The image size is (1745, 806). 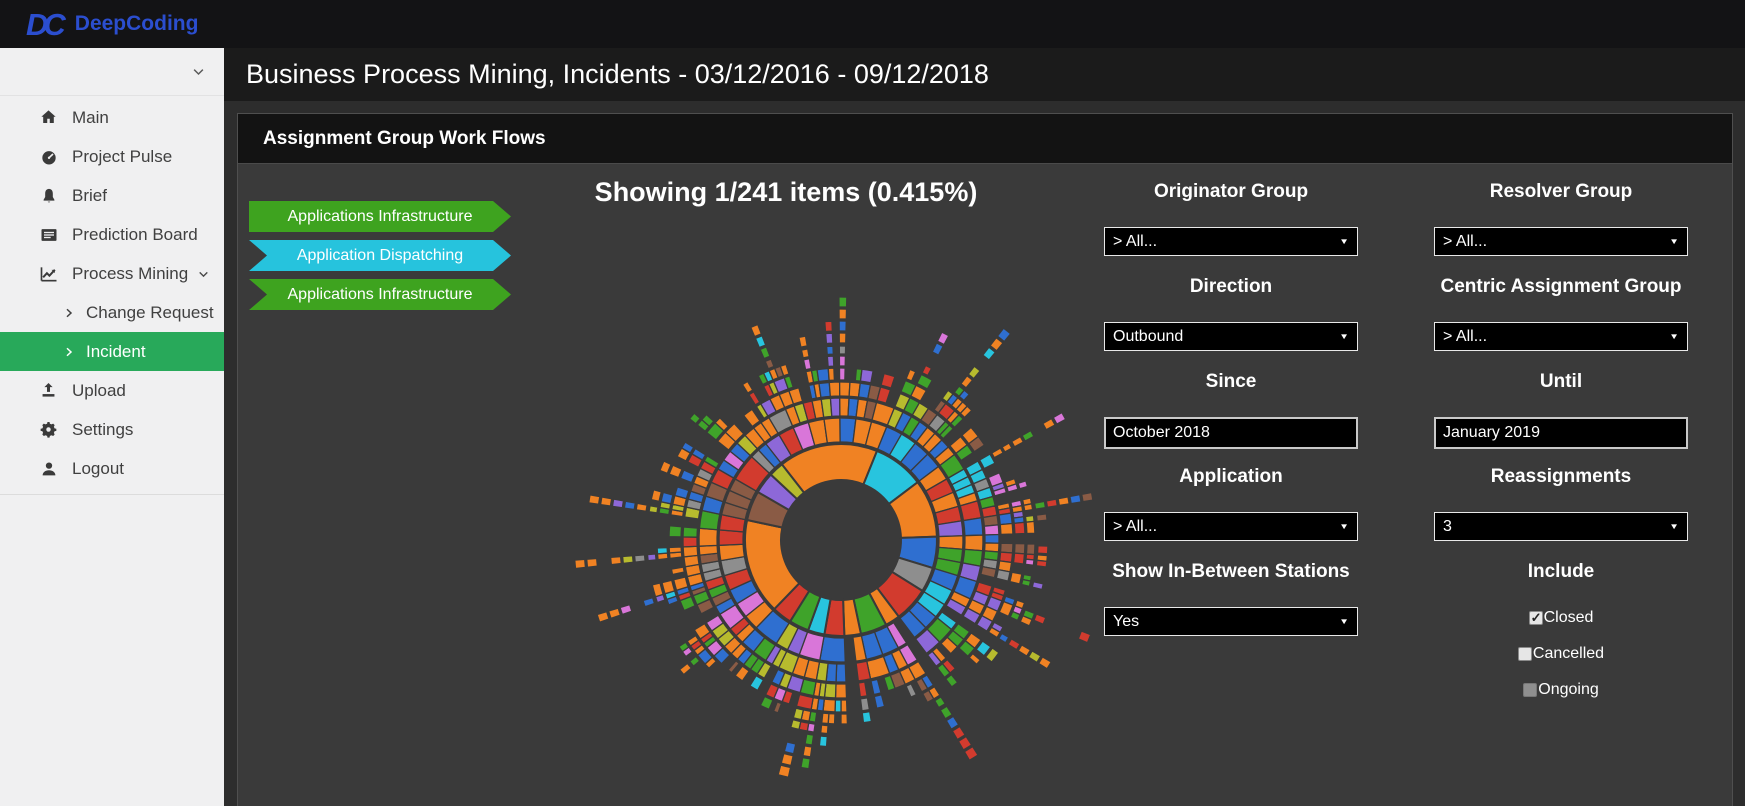 I want to click on deepcoding-logo-icon: DC, so click(x=46, y=24).